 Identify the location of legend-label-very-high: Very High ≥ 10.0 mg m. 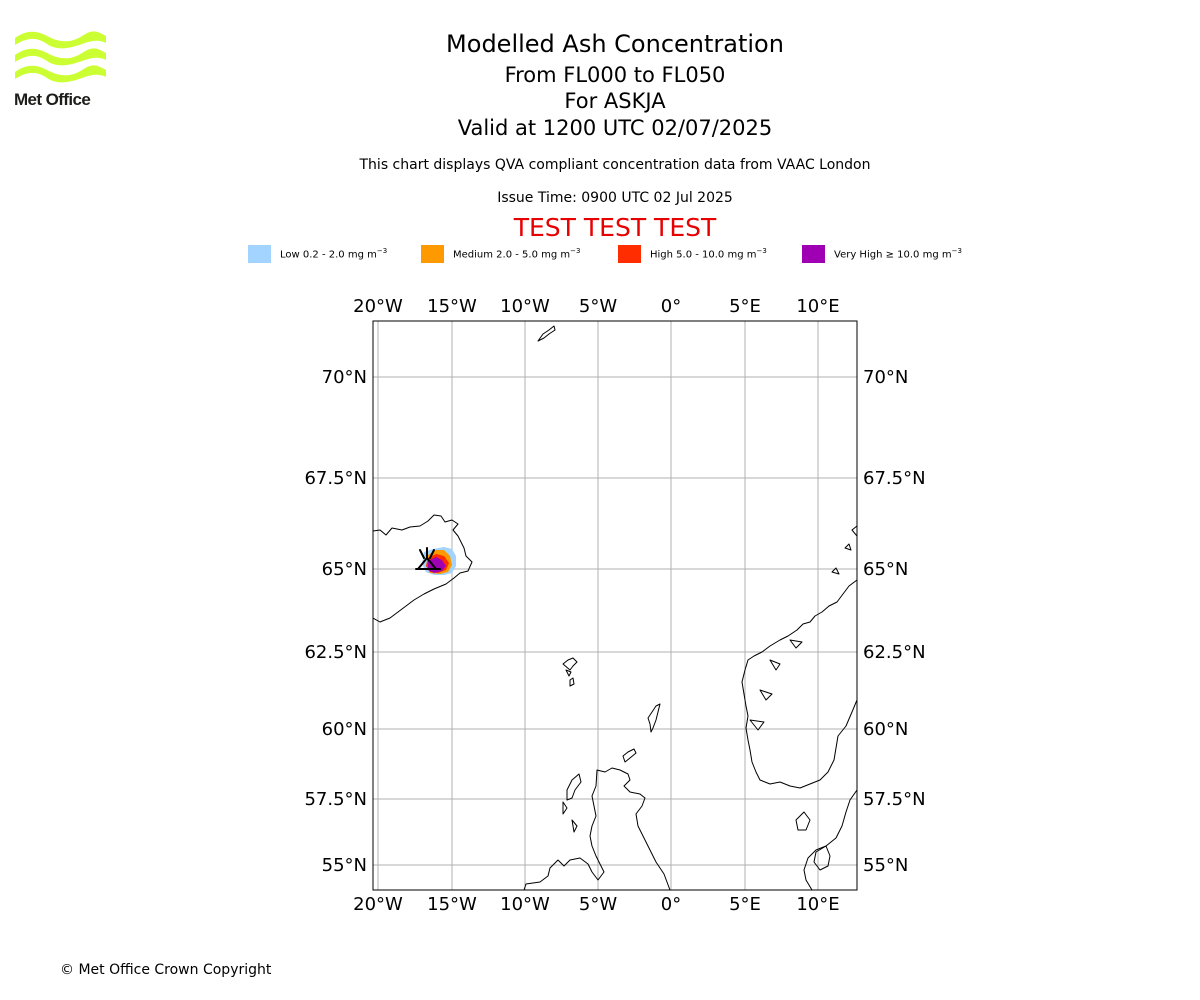
(893, 255).